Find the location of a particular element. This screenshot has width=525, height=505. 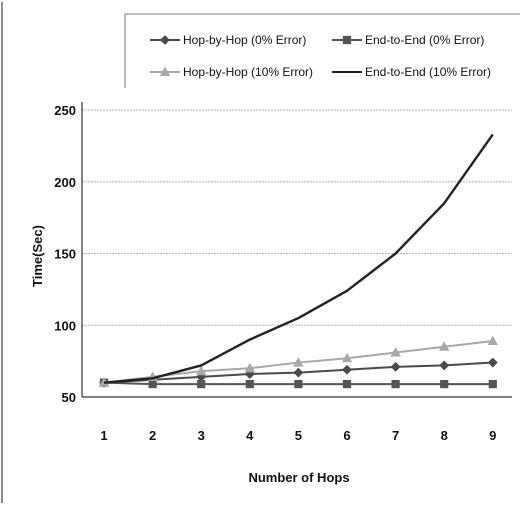

legend-label: End-to-End (0% Error) is located at coordinates (424, 40).